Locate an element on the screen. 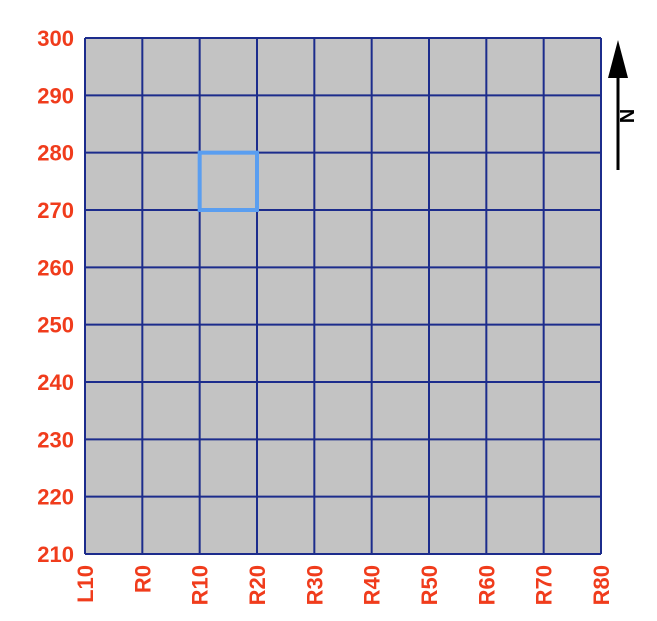 Image resolution: width=657 pixels, height=621 pixels. y-tick-label: 300 is located at coordinates (55, 38).